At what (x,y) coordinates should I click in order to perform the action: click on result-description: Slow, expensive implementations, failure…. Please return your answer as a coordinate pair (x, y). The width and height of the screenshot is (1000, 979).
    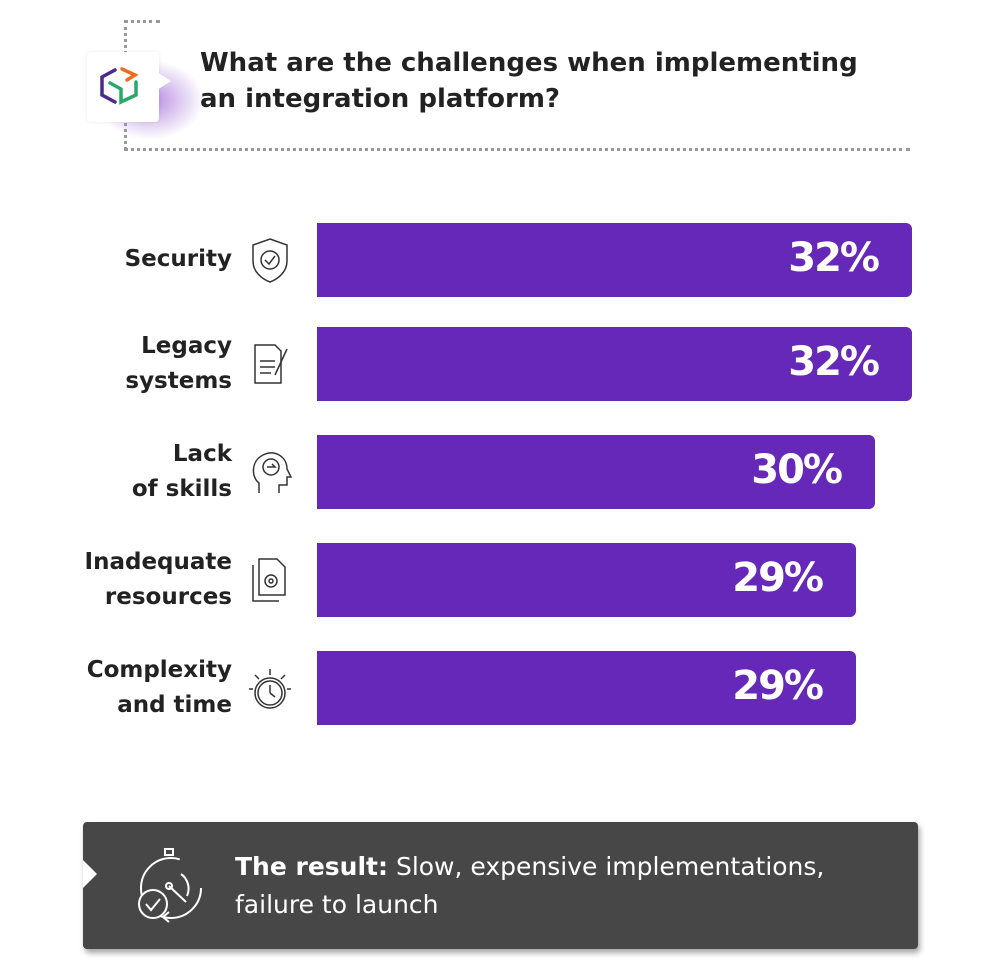
    Looking at the image, I should click on (530, 885).